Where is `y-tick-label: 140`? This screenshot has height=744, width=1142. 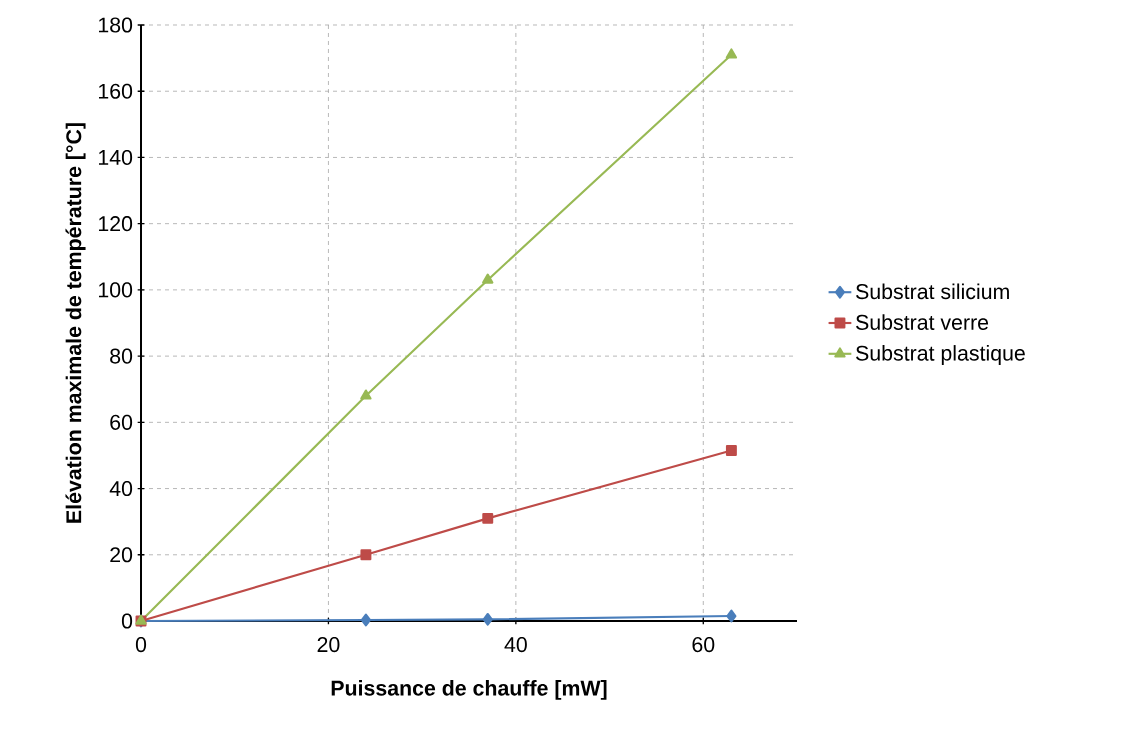 y-tick-label: 140 is located at coordinates (116, 157).